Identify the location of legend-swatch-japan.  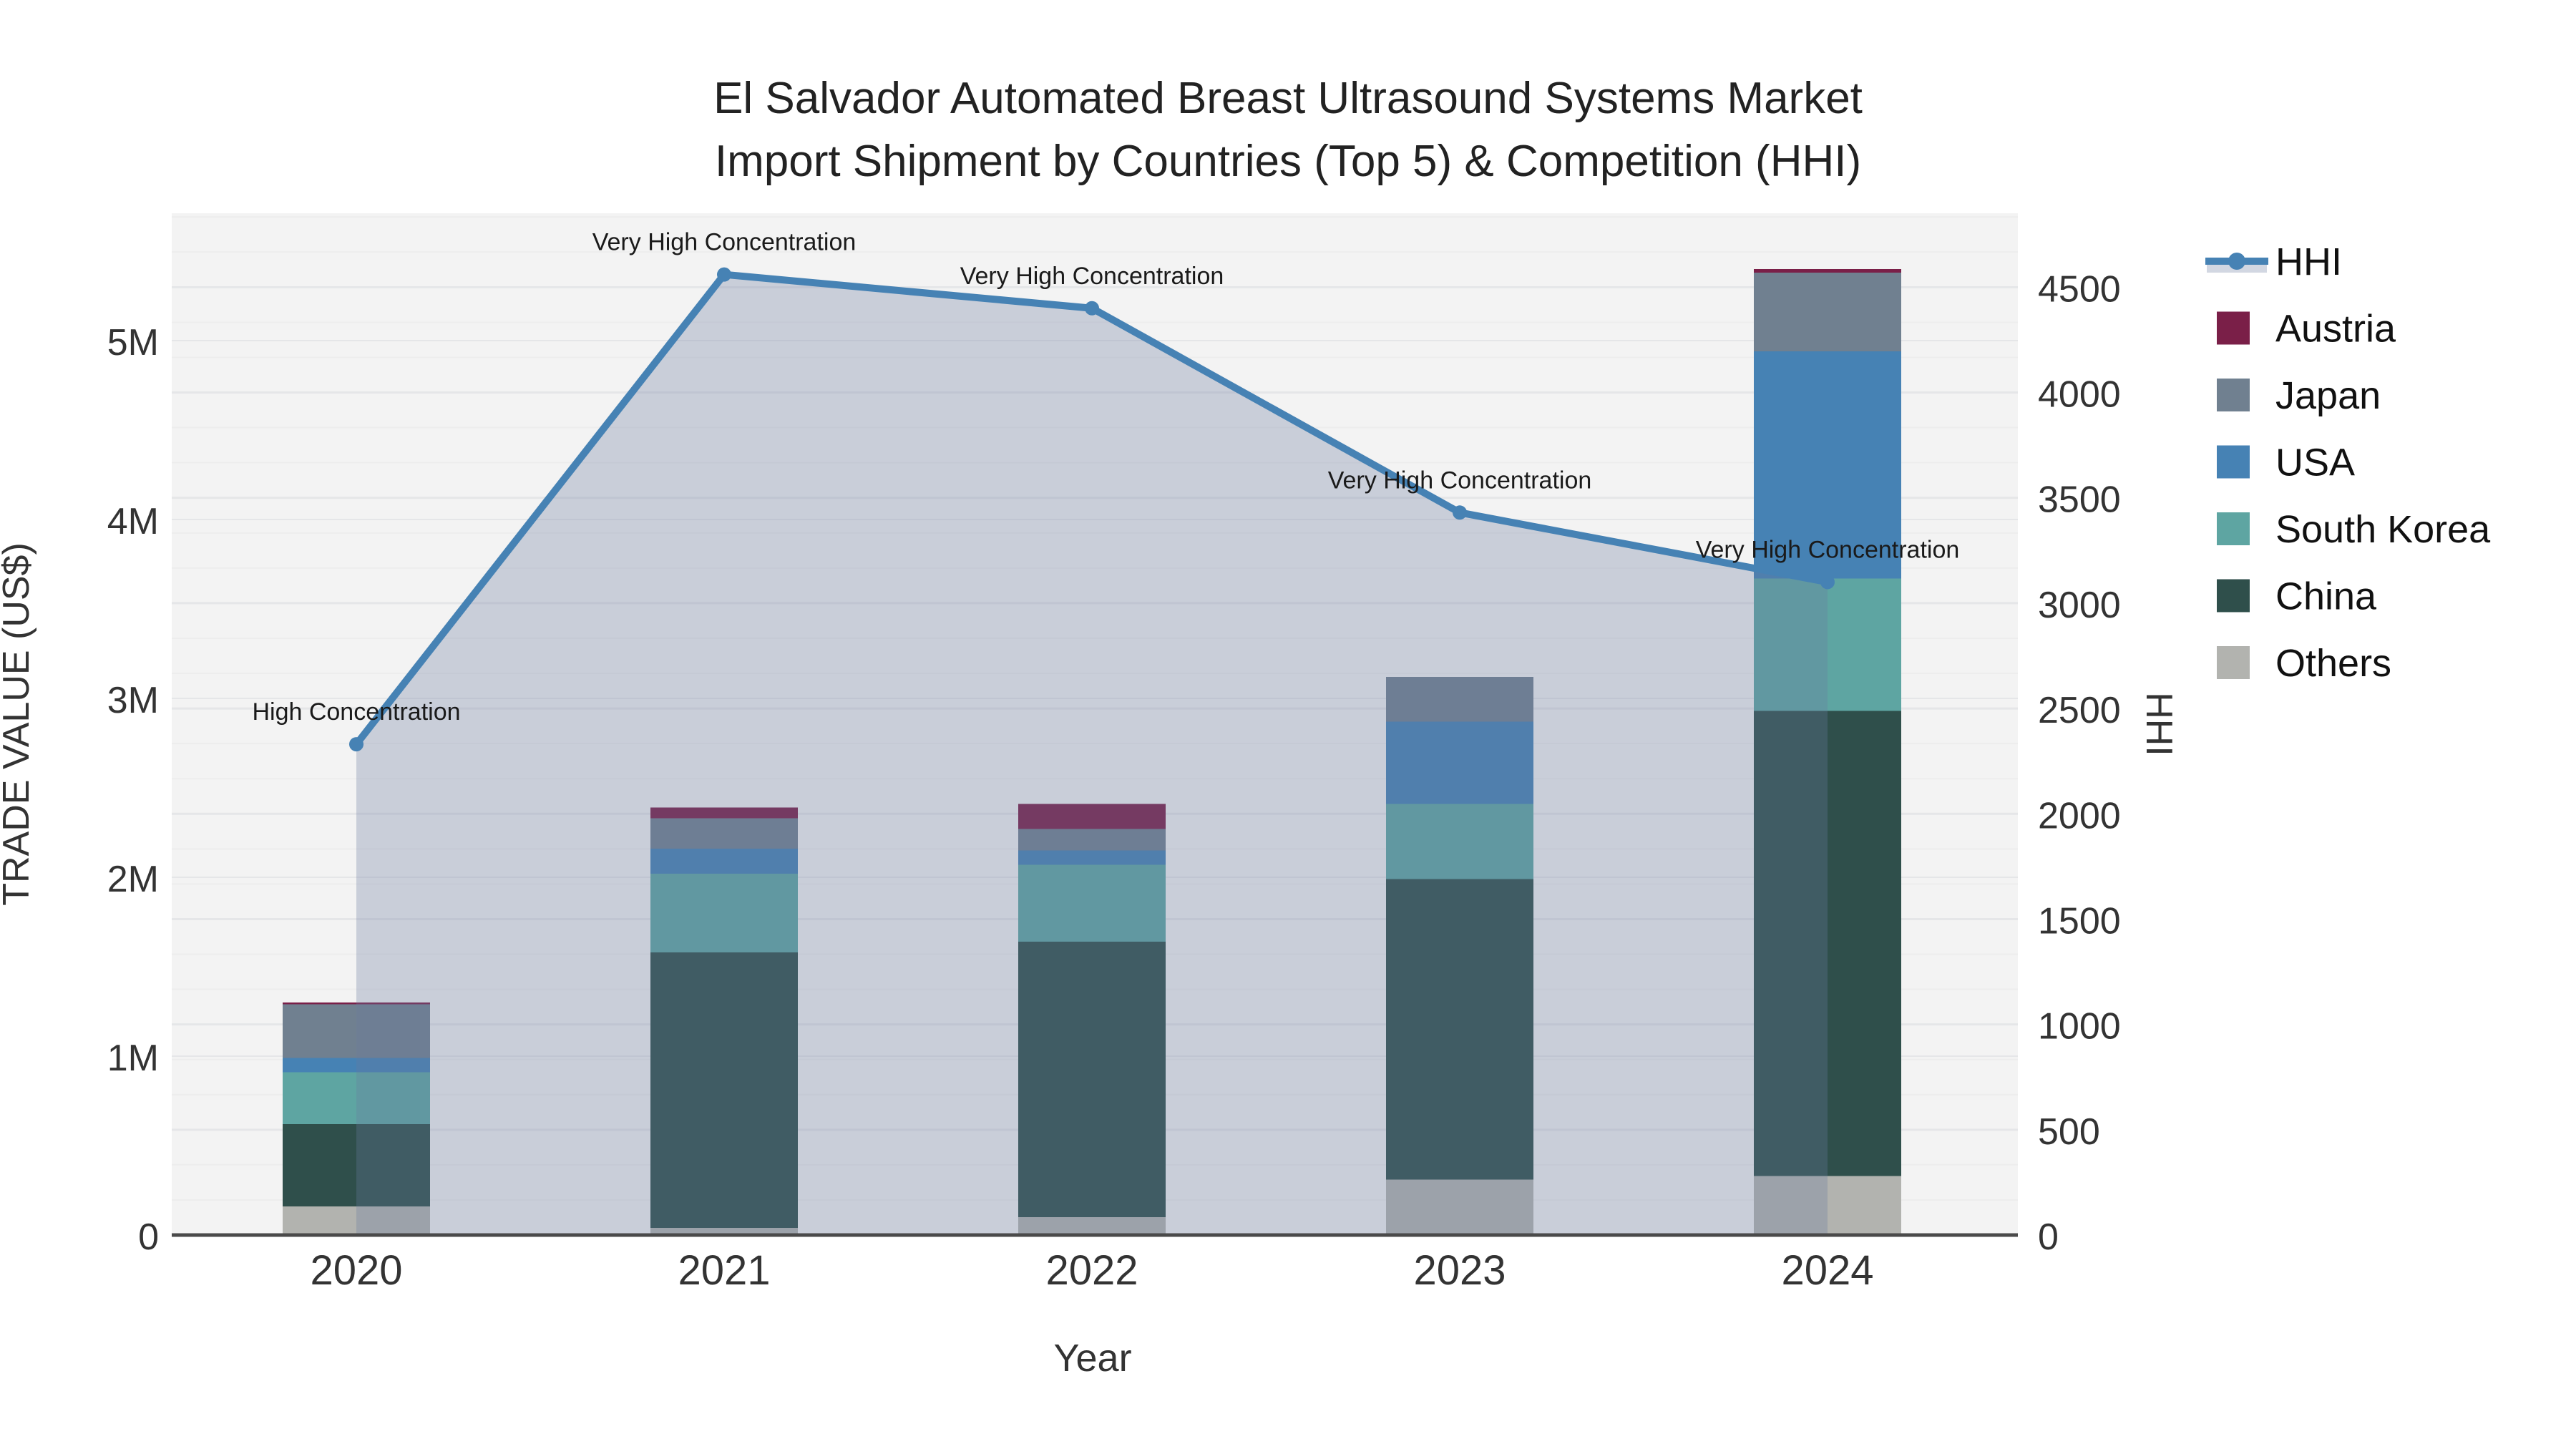
(2233, 395).